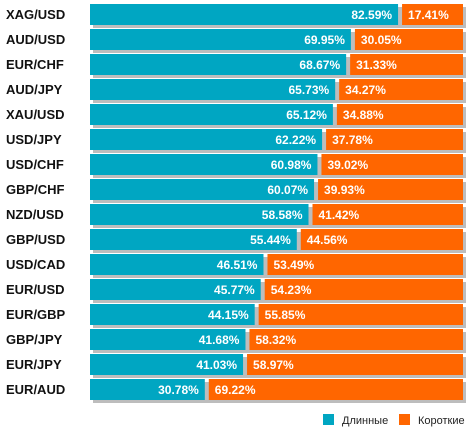  I want to click on chart-legend: Длинные Короткие, so click(394, 420).